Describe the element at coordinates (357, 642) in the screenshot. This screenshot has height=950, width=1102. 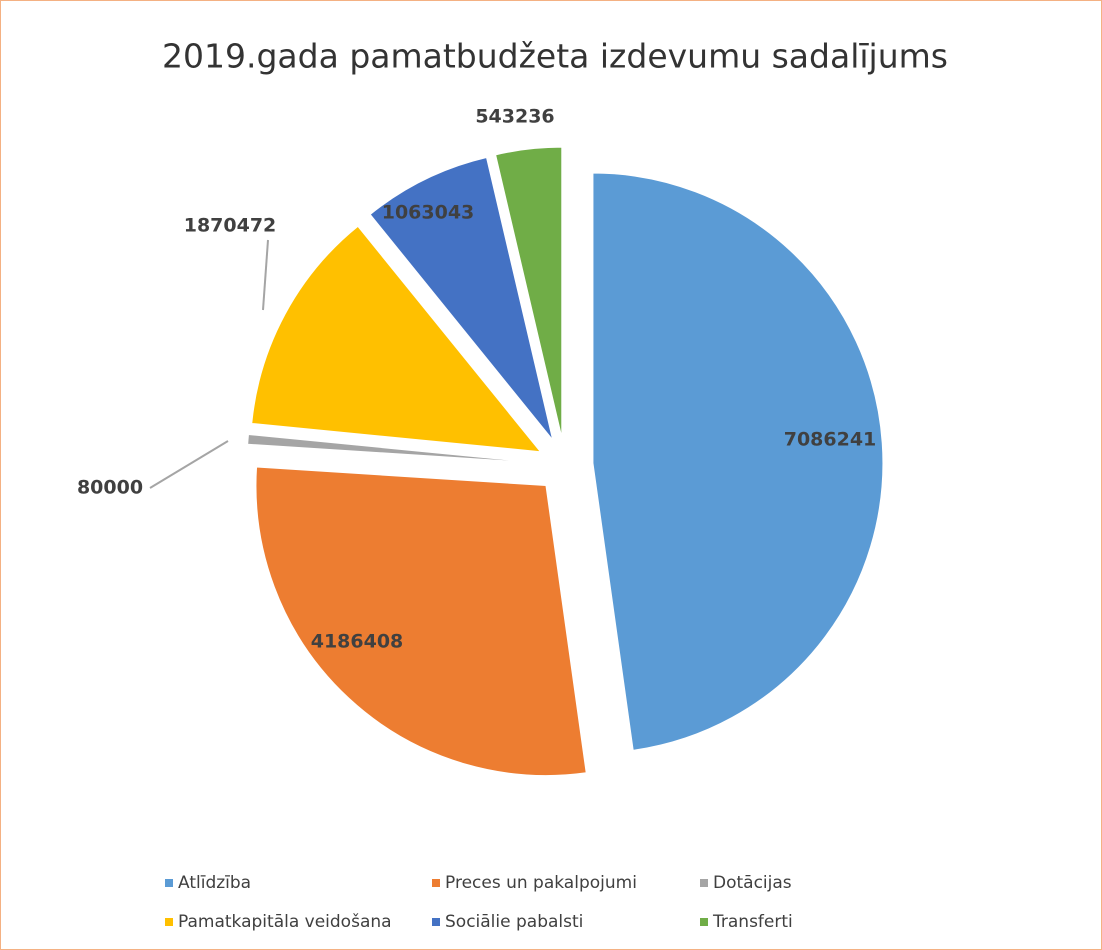
I see `data-label: 4186408` at that location.